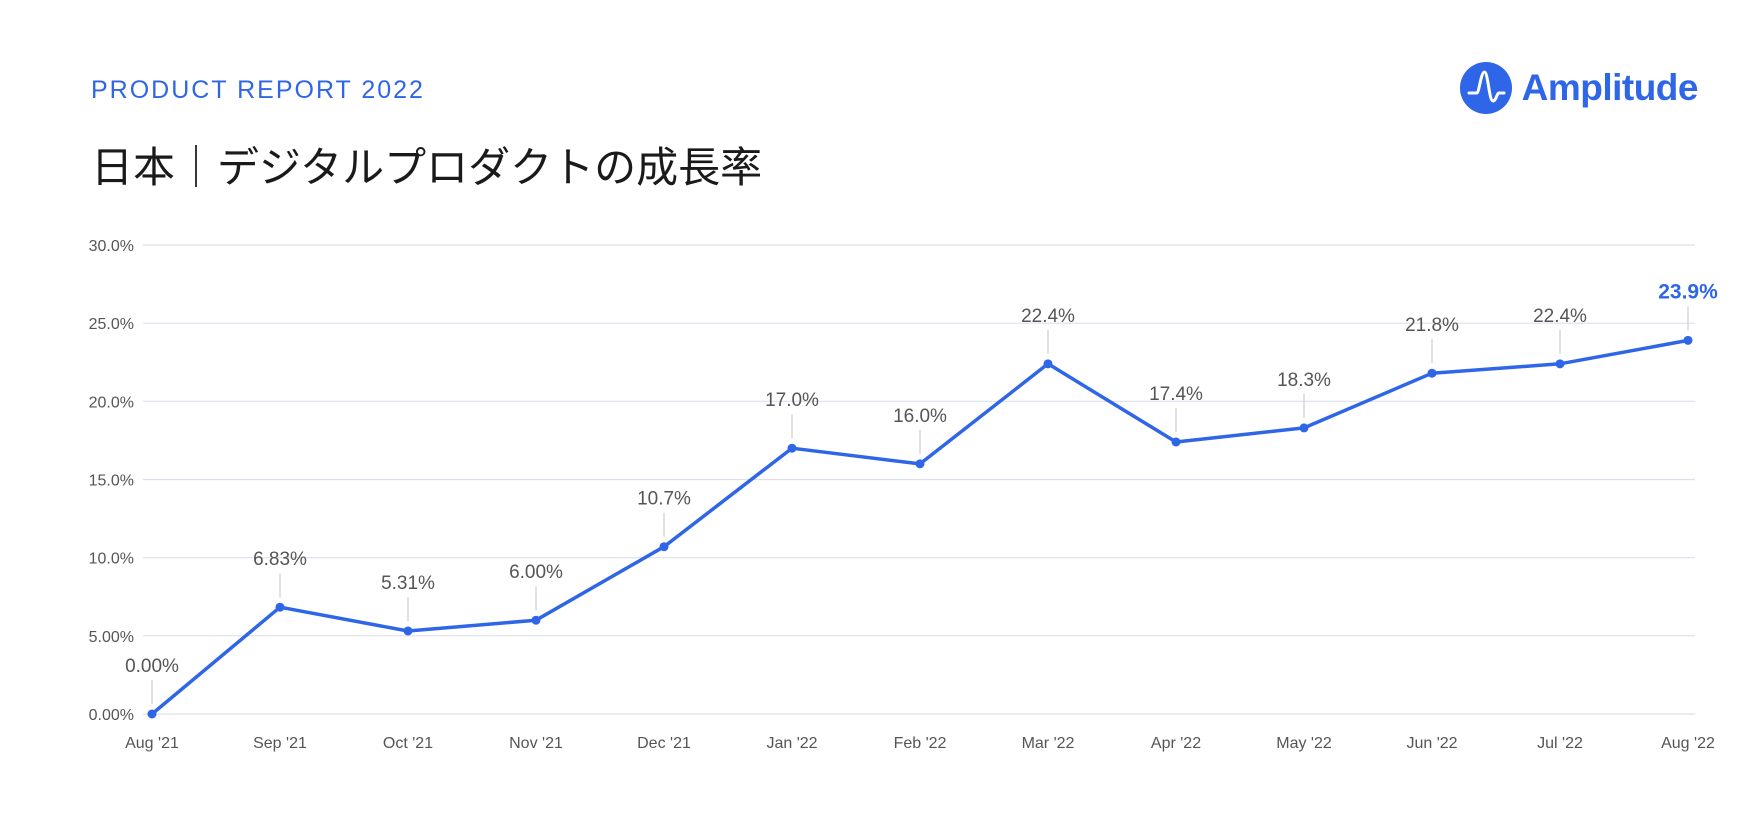  I want to click on data-label: 10.7%, so click(664, 499).